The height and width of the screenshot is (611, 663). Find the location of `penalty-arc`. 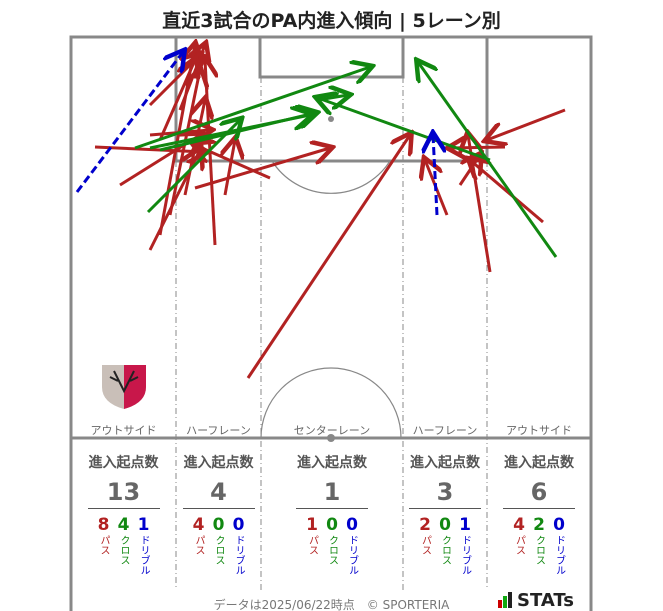

penalty-arc is located at coordinates (331, 177).